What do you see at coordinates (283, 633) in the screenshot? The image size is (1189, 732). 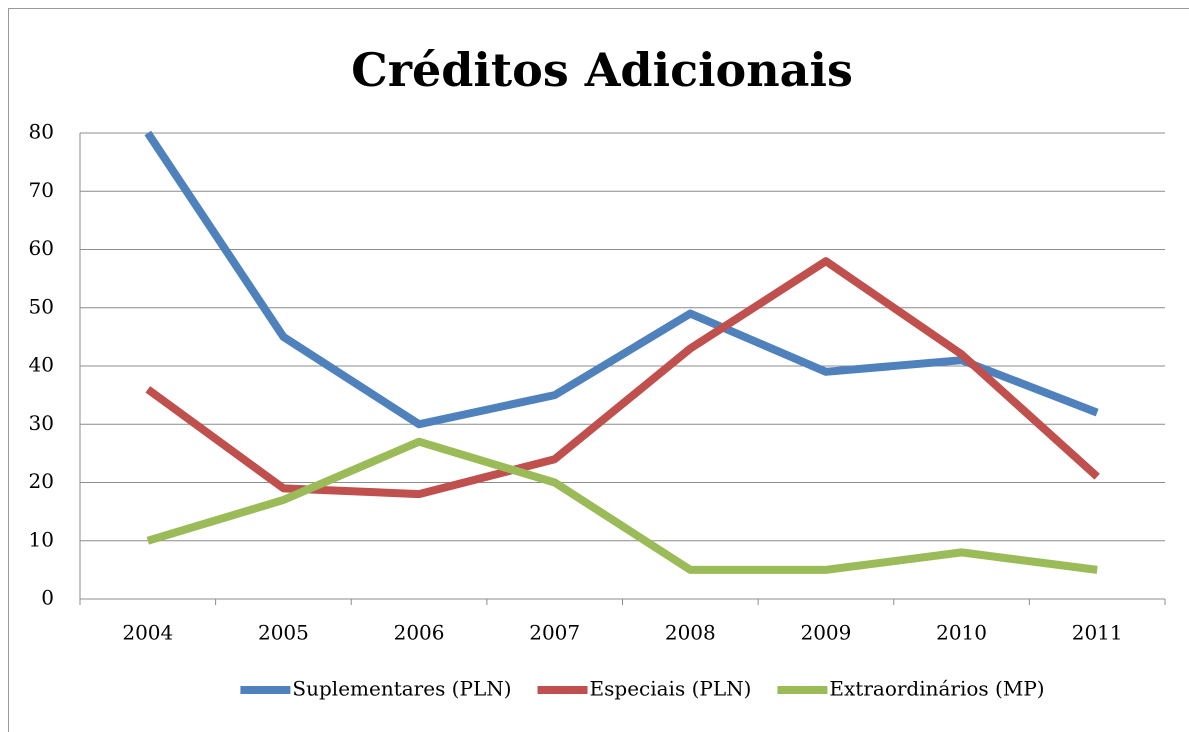 I see `x-tick-label: 2005` at bounding box center [283, 633].